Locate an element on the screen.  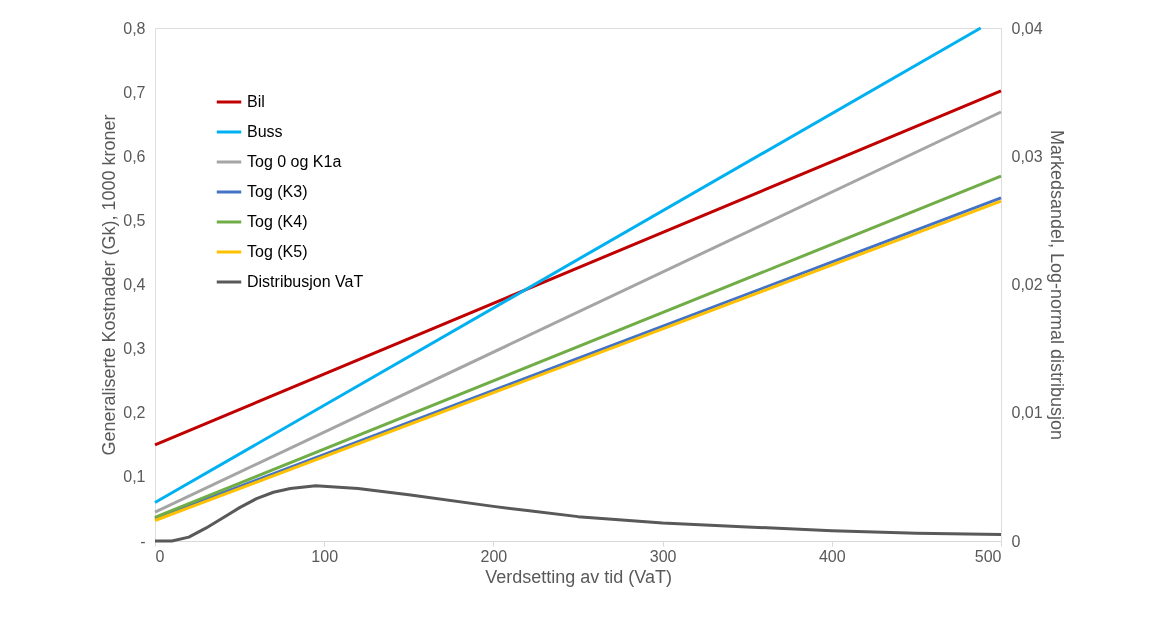
y2-tick-label: 0,02 is located at coordinates (1027, 284).